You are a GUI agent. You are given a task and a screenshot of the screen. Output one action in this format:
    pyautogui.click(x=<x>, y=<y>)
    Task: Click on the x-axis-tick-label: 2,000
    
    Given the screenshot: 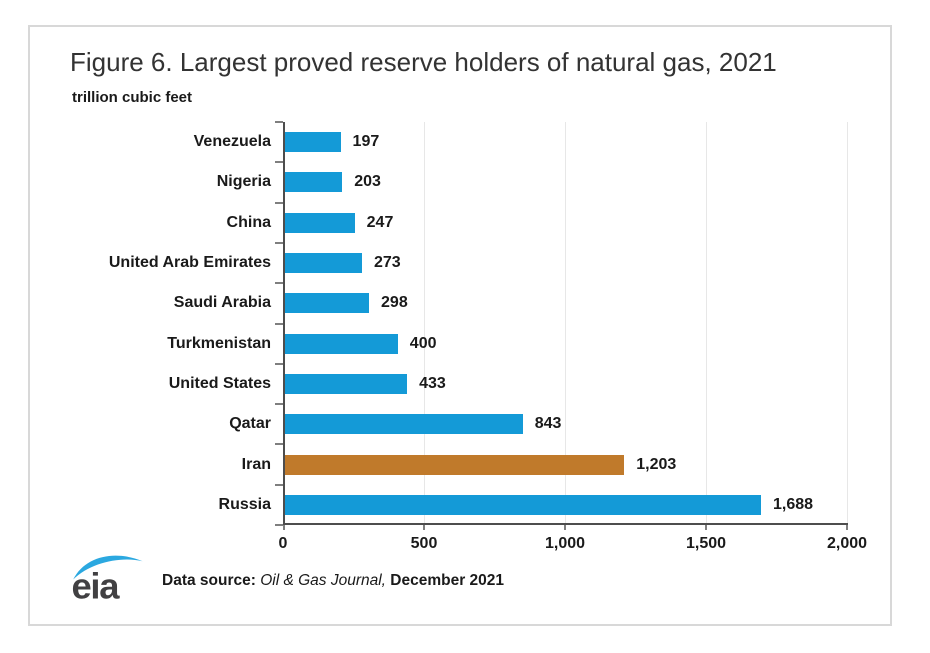 What is the action you would take?
    pyautogui.click(x=847, y=543)
    